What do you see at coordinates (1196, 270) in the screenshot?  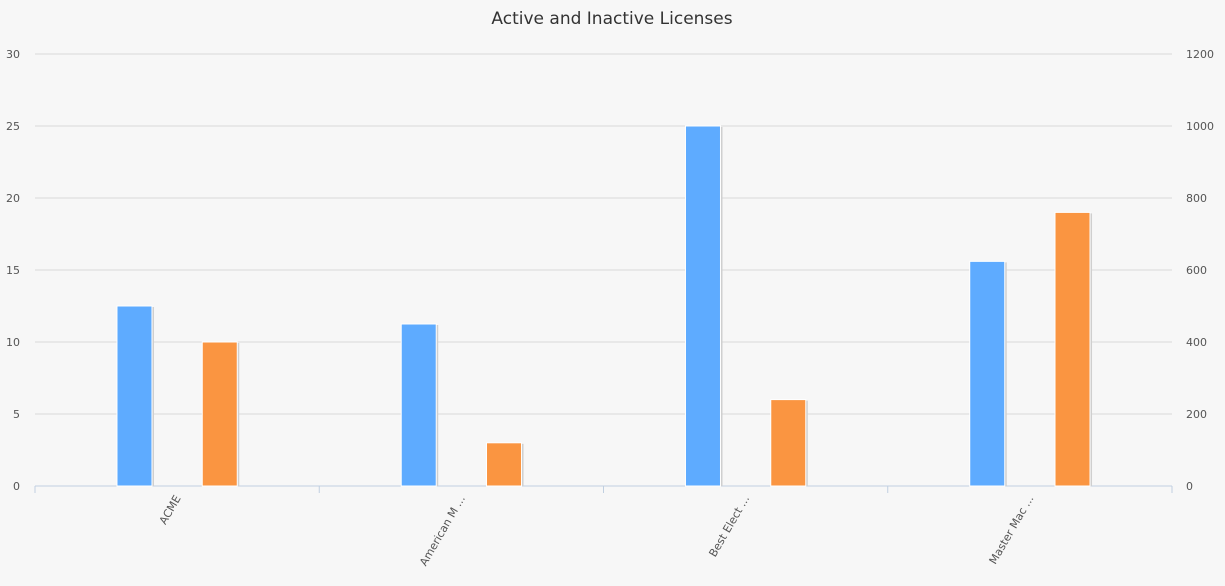 I see `y-right-tick-label: 600` at bounding box center [1196, 270].